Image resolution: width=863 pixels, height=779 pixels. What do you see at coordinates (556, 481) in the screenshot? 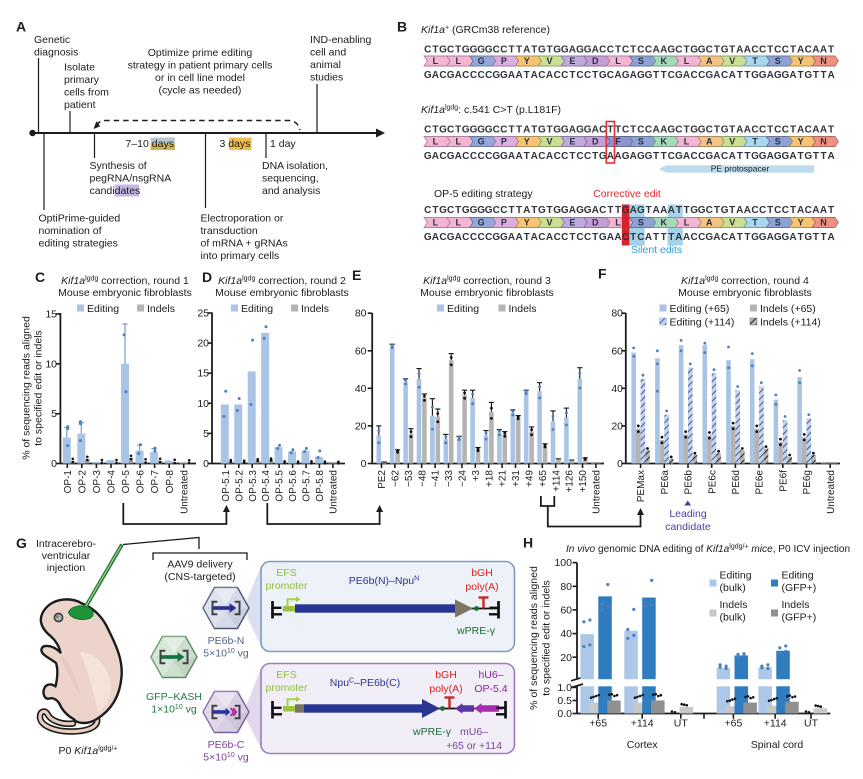
I see `svg-text: +114` at bounding box center [556, 481].